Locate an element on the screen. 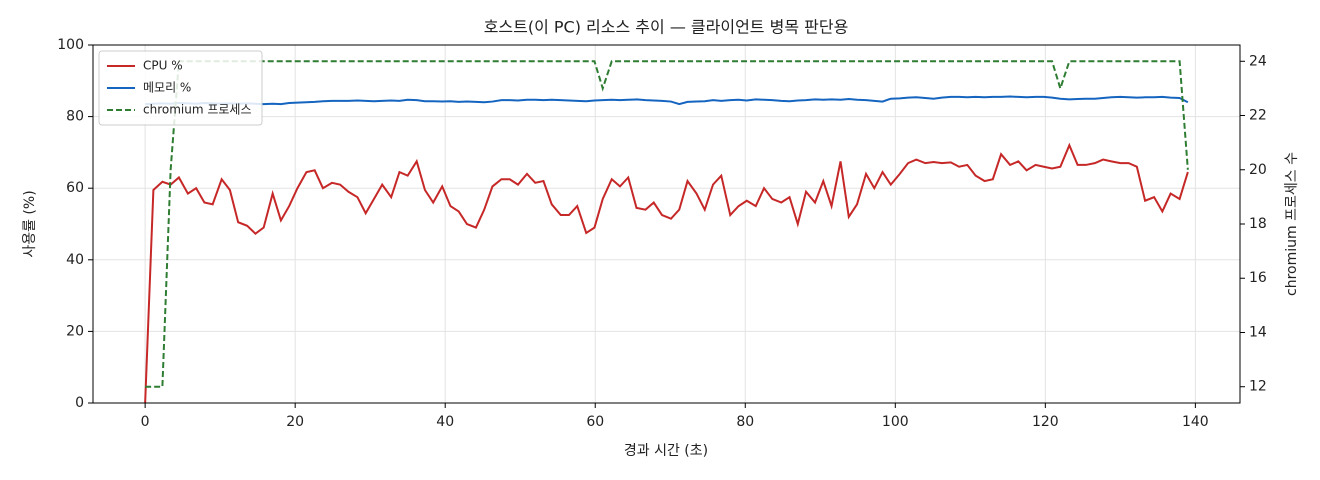 The width and height of the screenshot is (1320, 480). y2-axis-label: chromium 프로세스 수 is located at coordinates (1292, 224).